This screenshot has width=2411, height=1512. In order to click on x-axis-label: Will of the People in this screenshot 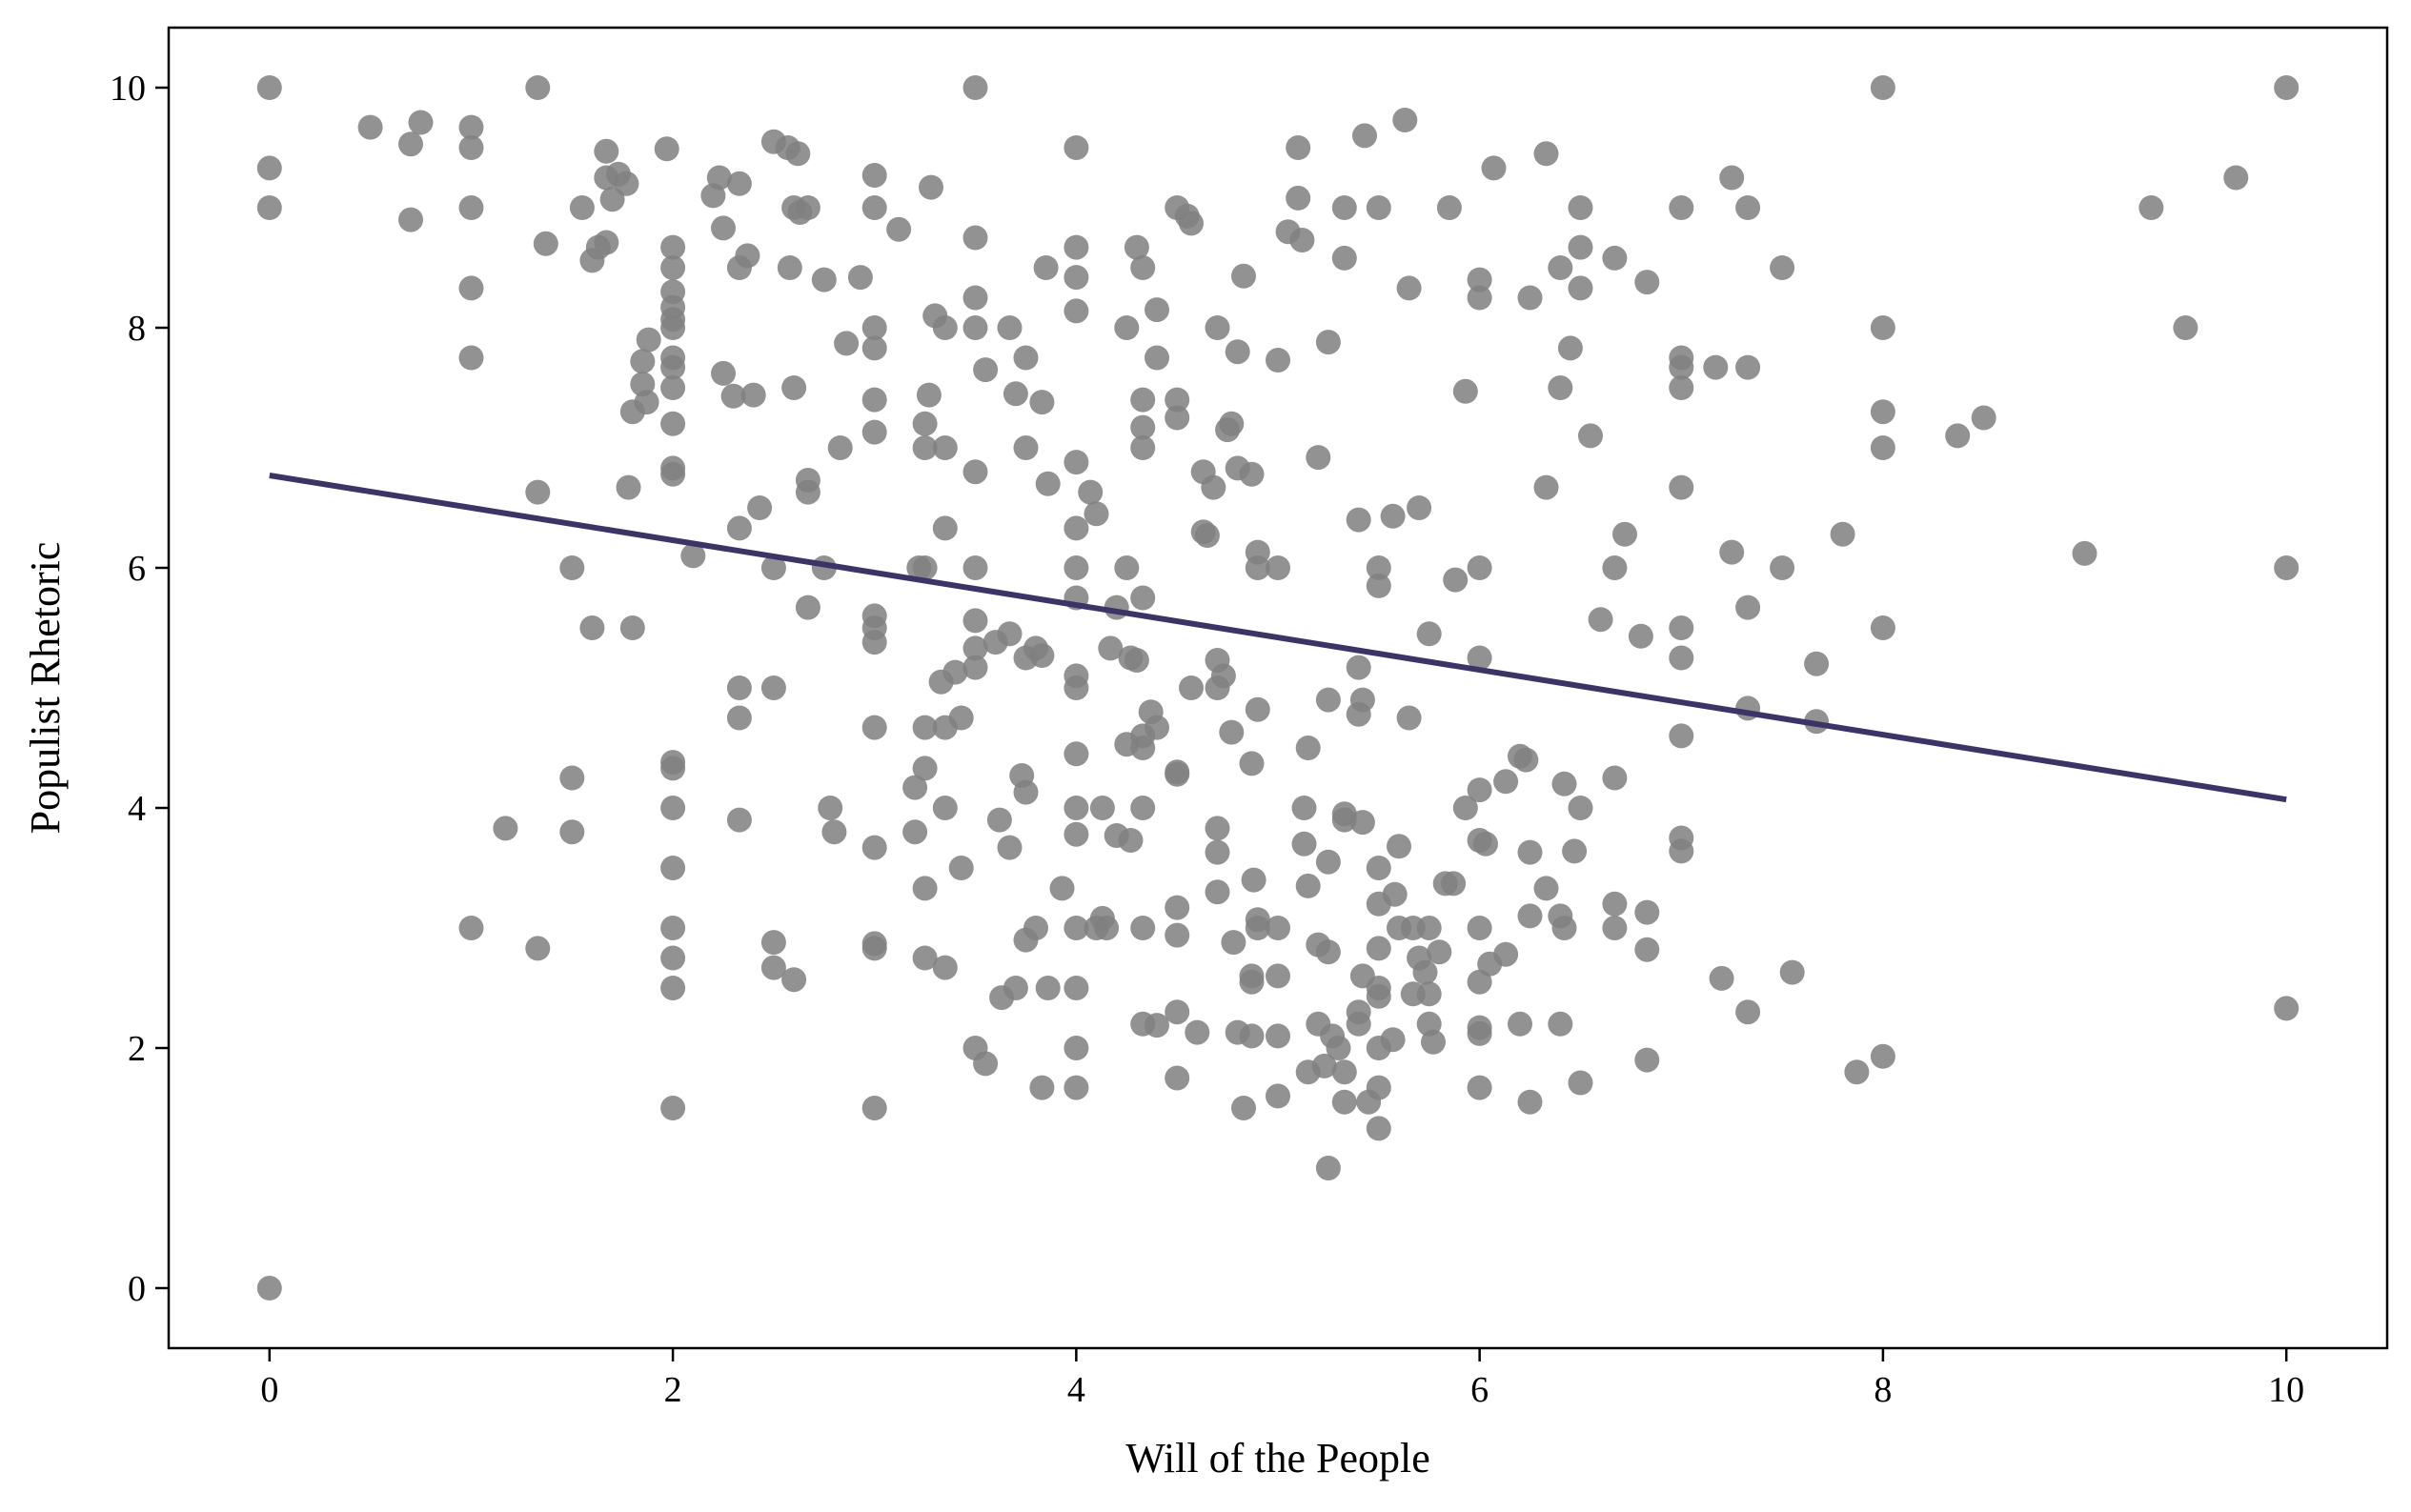, I will do `click(1277, 1458)`.